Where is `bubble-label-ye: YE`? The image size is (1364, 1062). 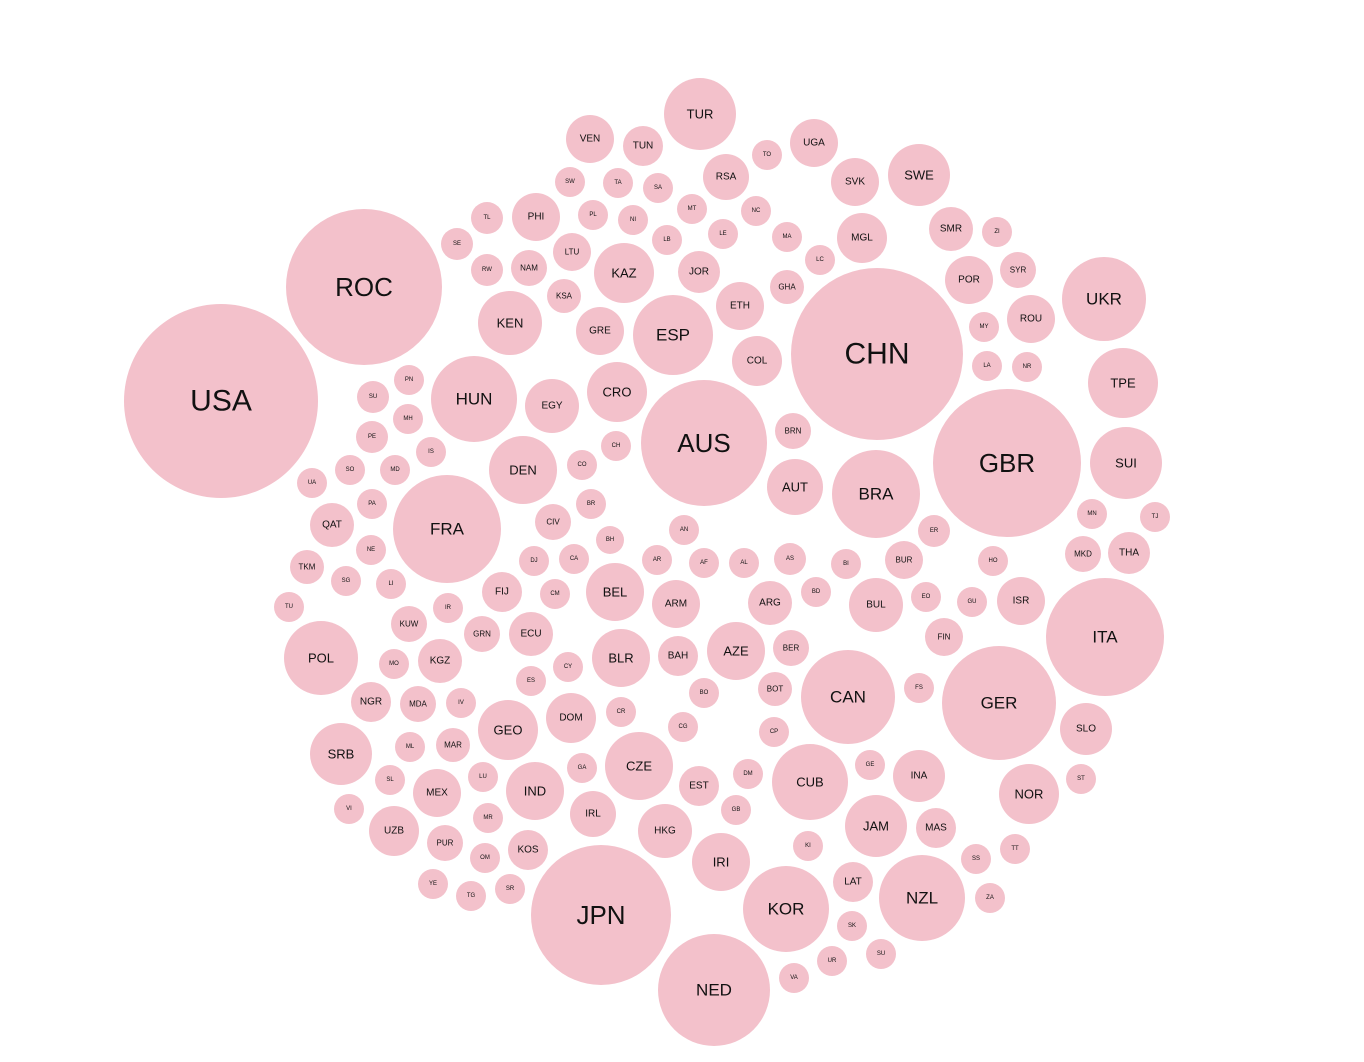 bubble-label-ye: YE is located at coordinates (433, 884).